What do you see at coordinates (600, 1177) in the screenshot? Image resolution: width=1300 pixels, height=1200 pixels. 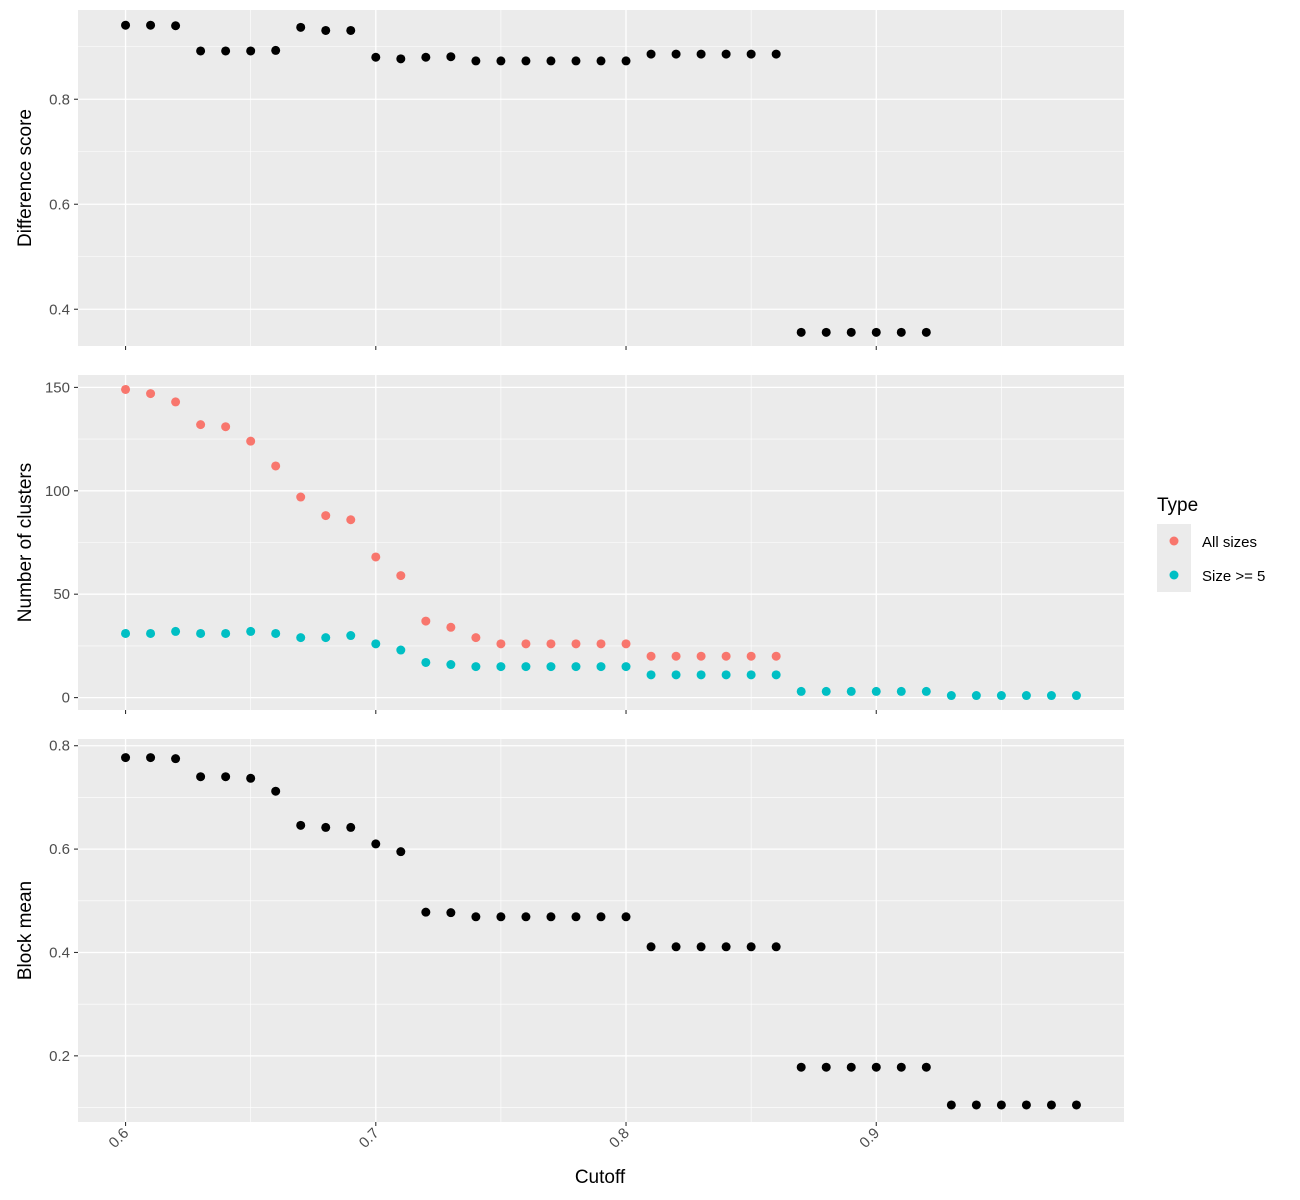 I see `x-axis-title: Cutoff` at bounding box center [600, 1177].